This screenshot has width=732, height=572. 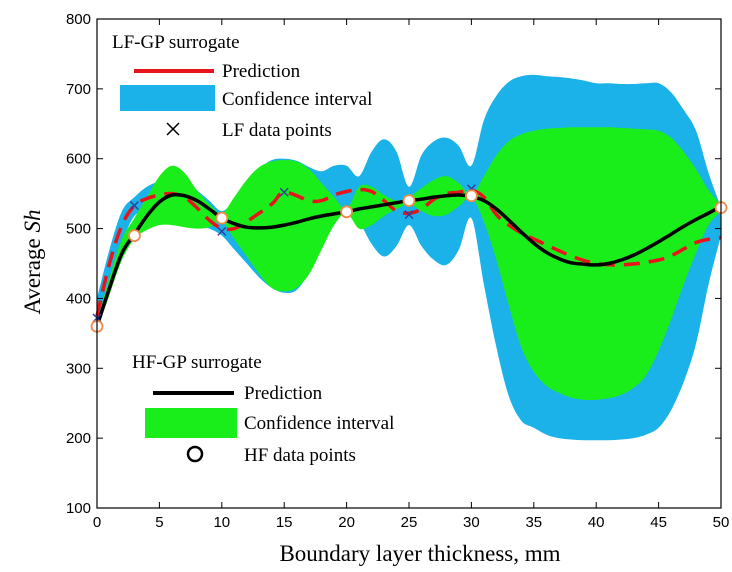 I want to click on x-tick-label: 50, so click(x=721, y=522).